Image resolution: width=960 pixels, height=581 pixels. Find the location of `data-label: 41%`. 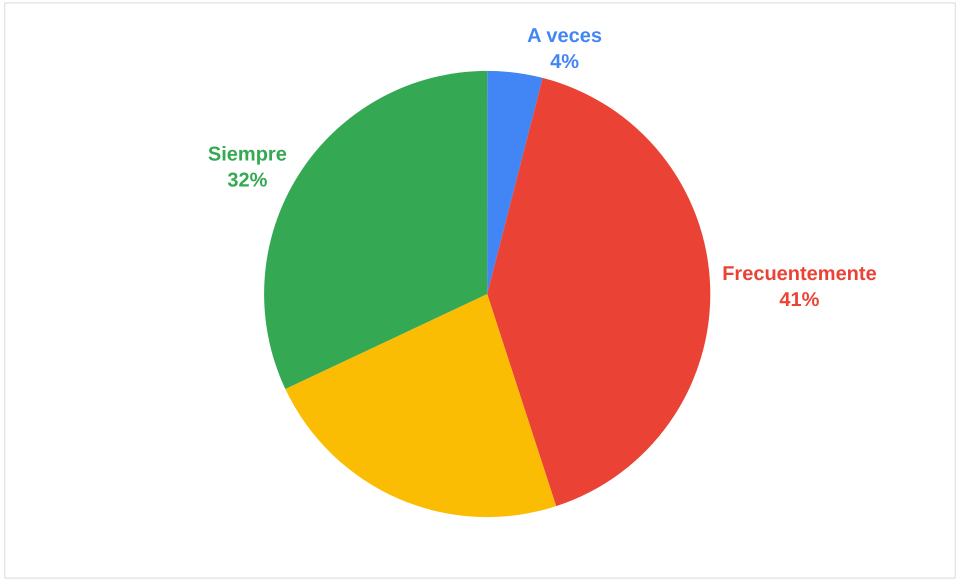

data-label: 41% is located at coordinates (799, 299).